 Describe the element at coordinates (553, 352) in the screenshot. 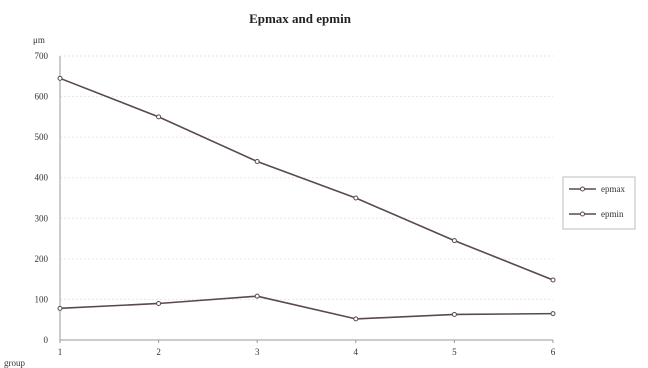

I see `x-tick-label: 6` at that location.